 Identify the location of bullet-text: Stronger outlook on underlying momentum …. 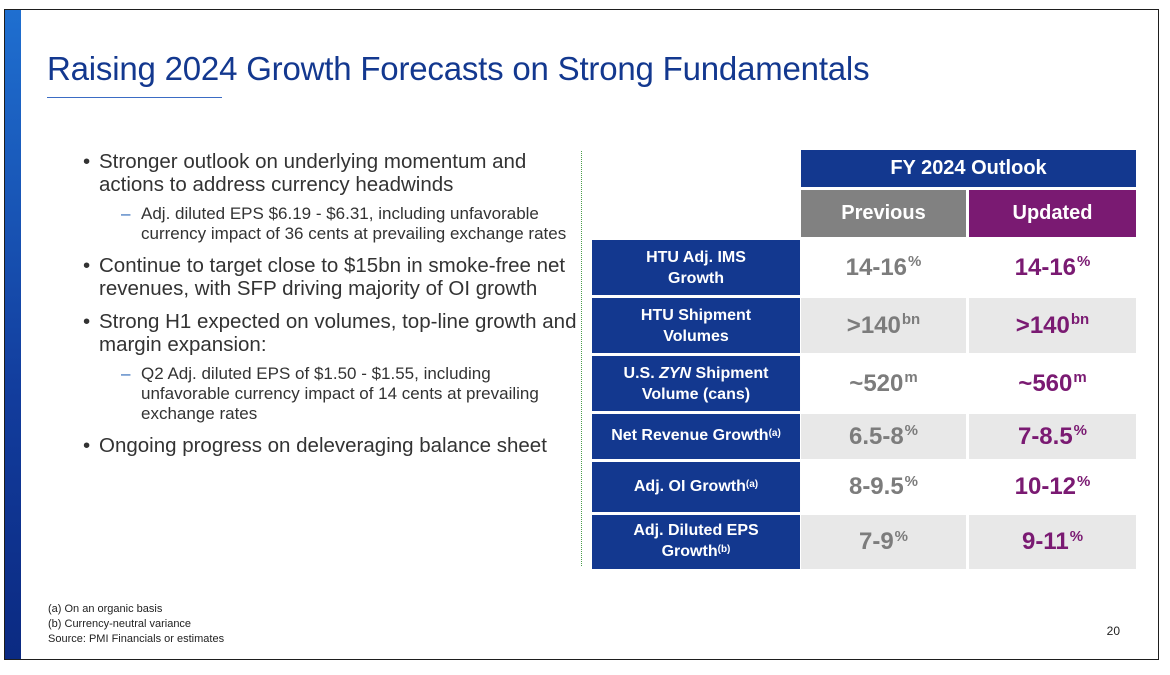
(313, 173).